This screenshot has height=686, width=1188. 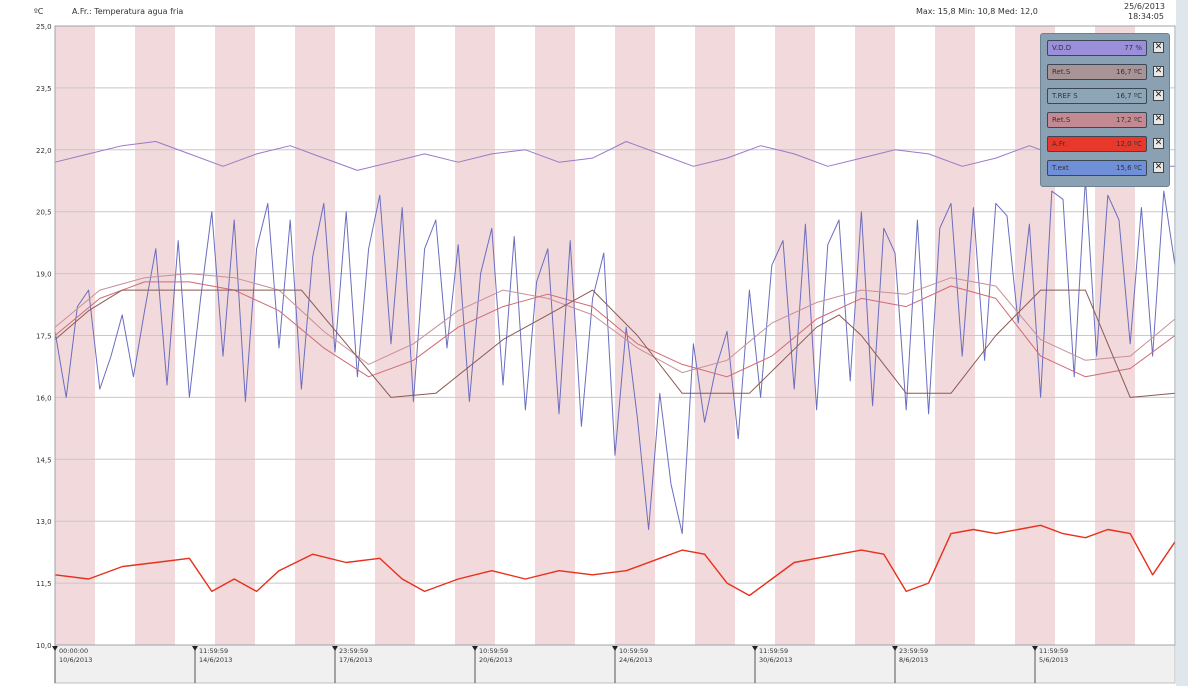 What do you see at coordinates (1060, 168) in the screenshot?
I see `legend-series-name: T.ext` at bounding box center [1060, 168].